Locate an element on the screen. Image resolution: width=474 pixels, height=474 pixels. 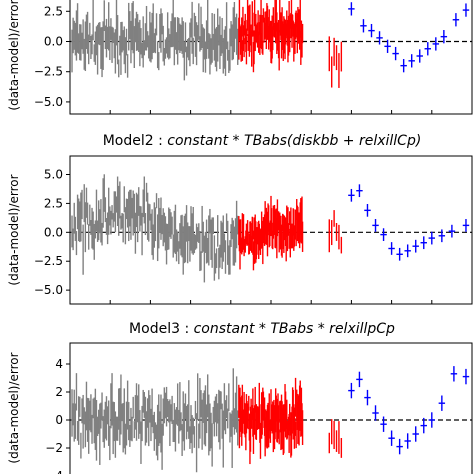
ytick-label: 5.0 is located at coordinates (53, 175).